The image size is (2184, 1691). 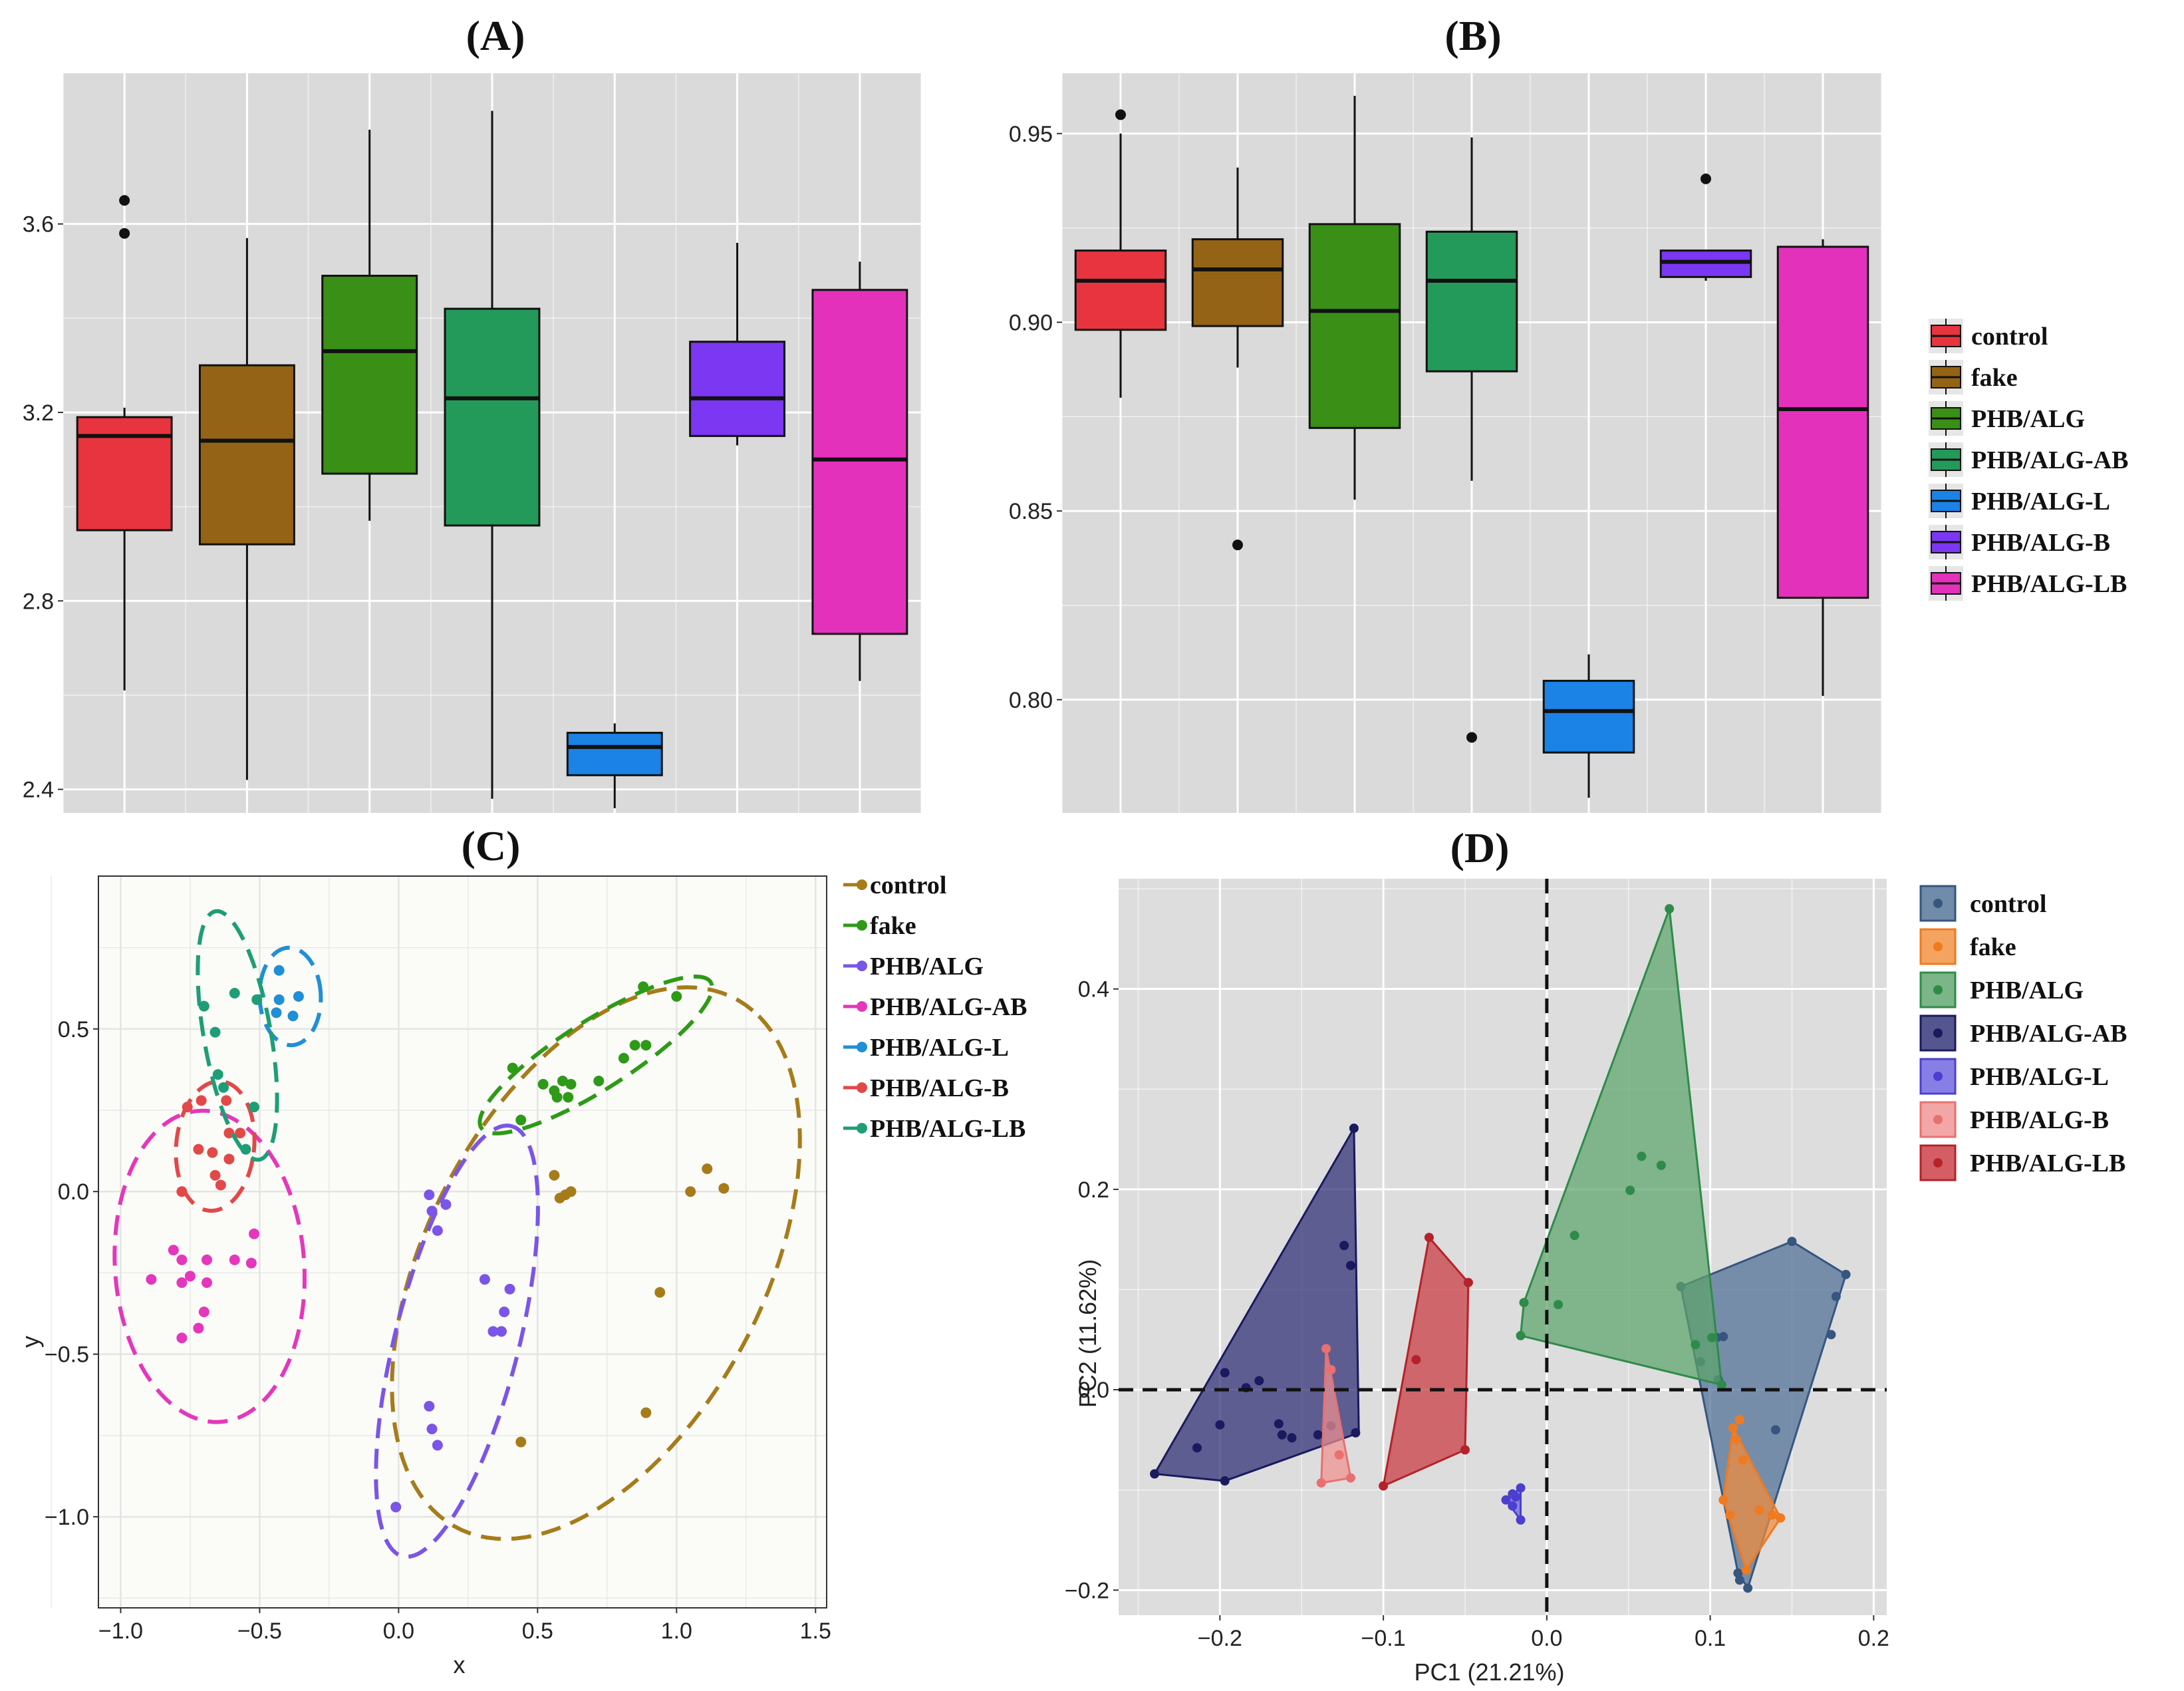 I want to click on confidence-ellipse, so click(x=596, y=1263).